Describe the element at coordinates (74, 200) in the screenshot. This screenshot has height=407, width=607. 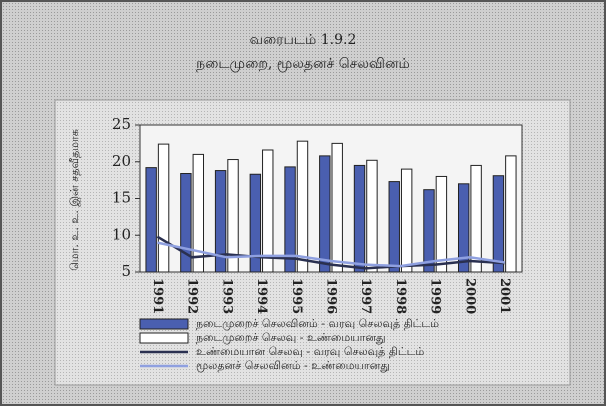
I see `y-axis-label: மொ. உ. உ. இன் சதவீதமாக` at that location.